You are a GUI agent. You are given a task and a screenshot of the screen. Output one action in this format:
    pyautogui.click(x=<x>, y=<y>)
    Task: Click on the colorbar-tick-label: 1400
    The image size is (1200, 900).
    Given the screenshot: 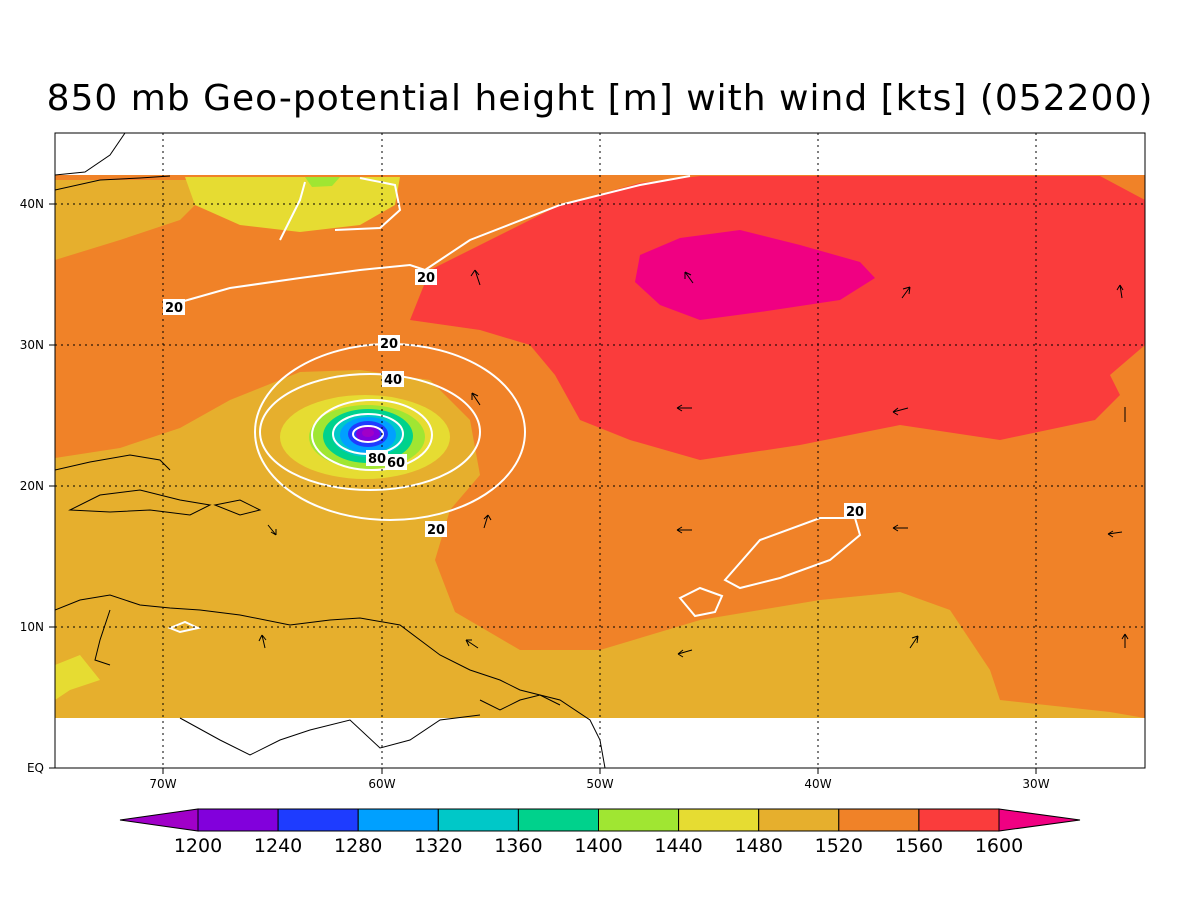 What is the action you would take?
    pyautogui.click(x=598, y=846)
    